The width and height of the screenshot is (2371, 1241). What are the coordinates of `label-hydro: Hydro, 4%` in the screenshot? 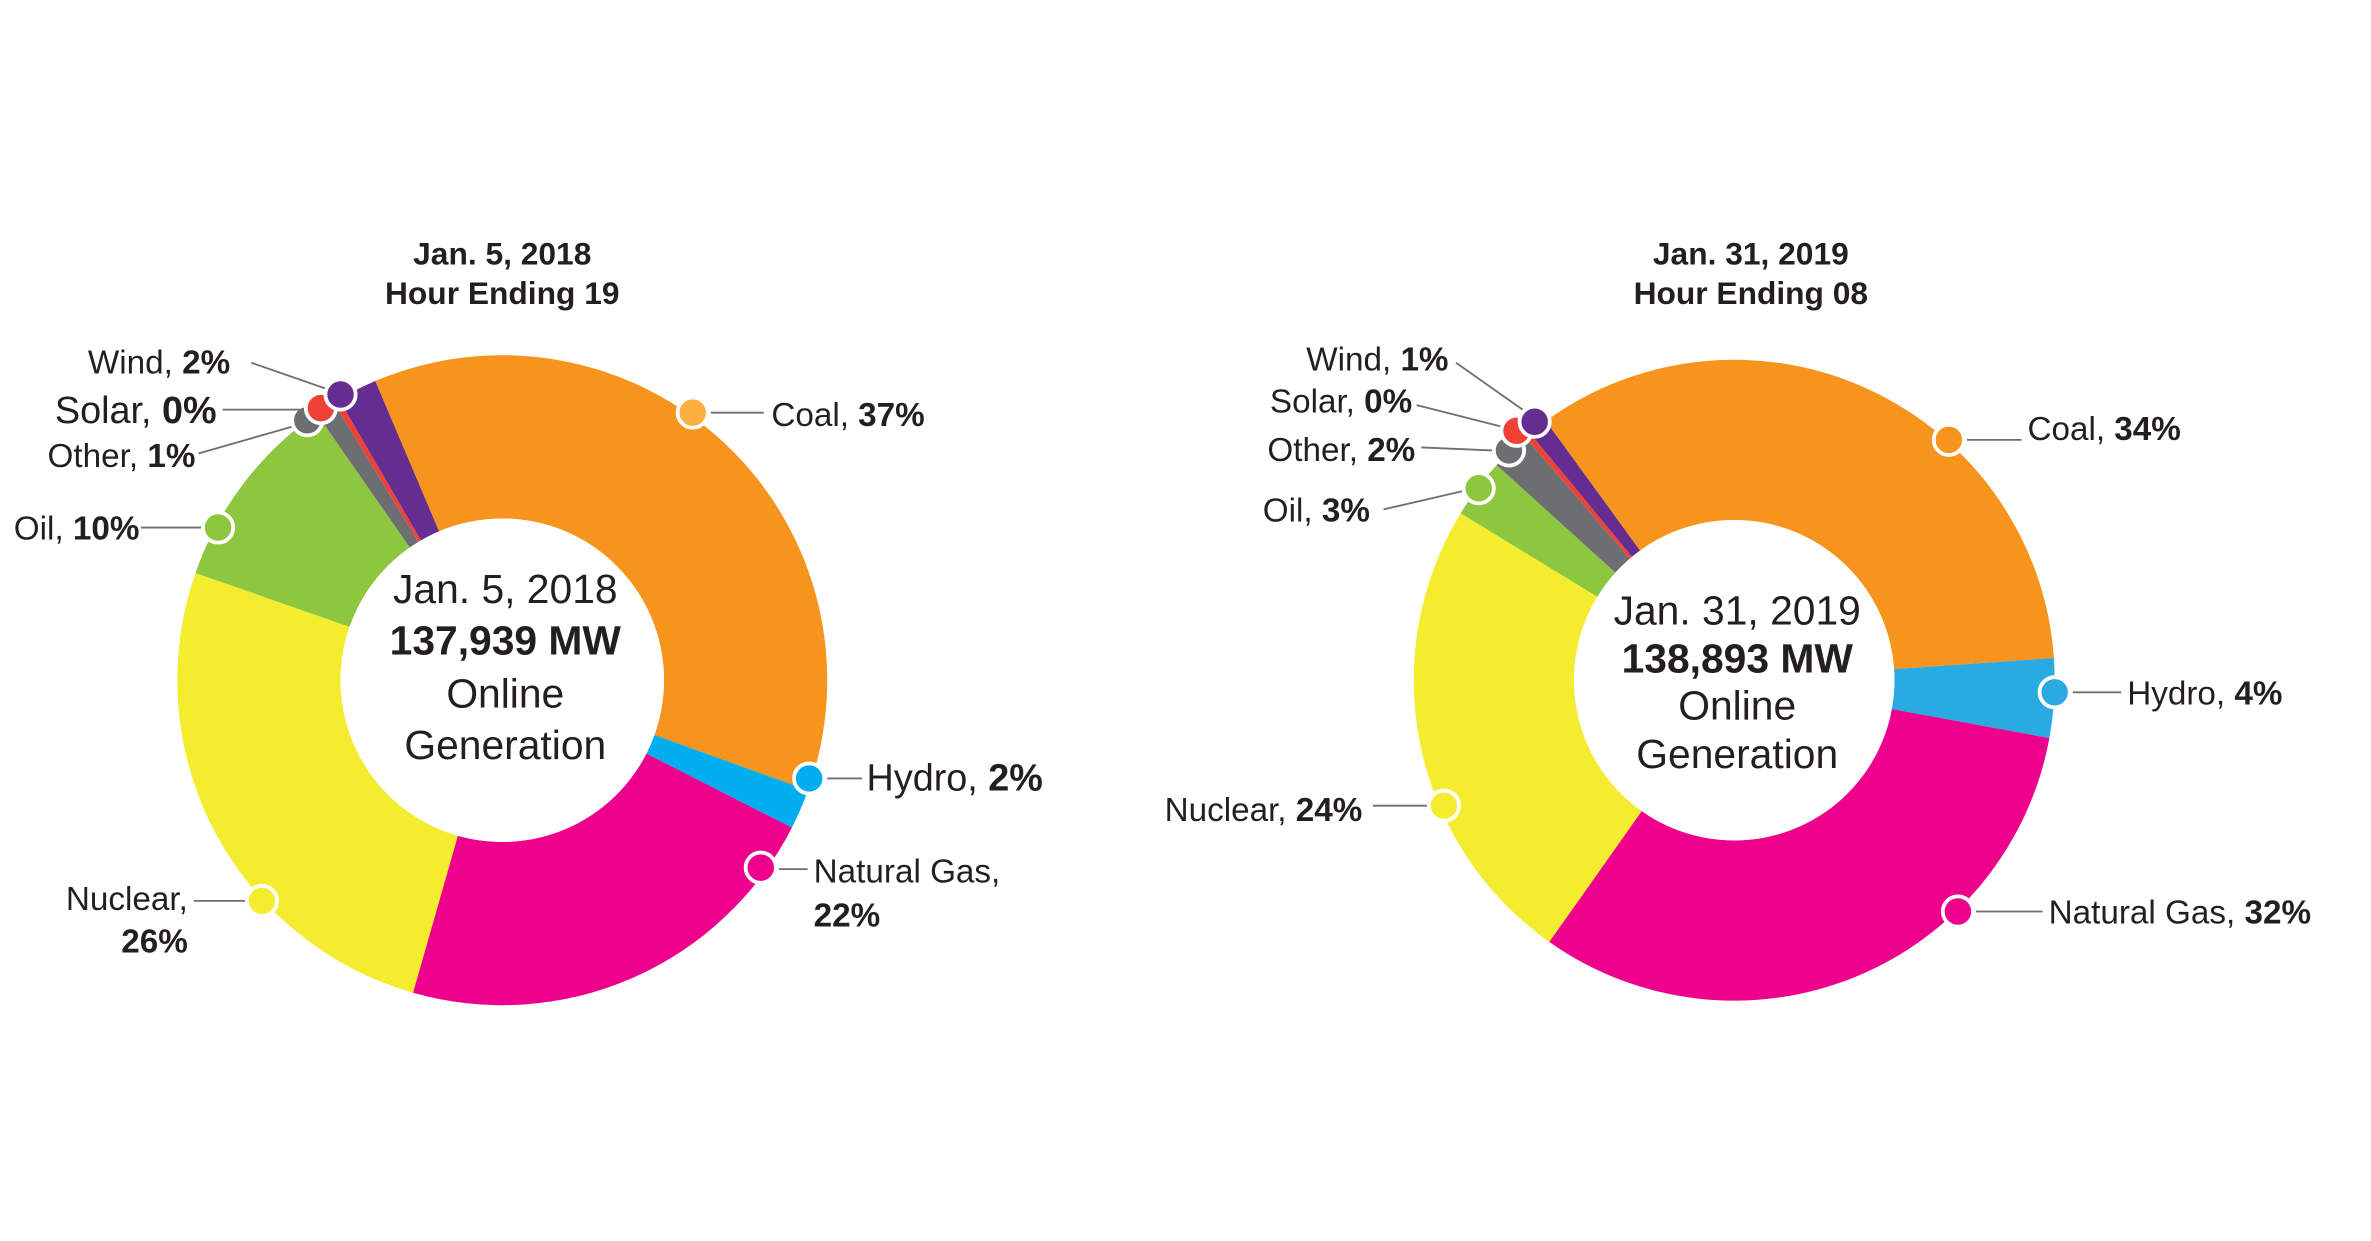 It's located at (2204, 693).